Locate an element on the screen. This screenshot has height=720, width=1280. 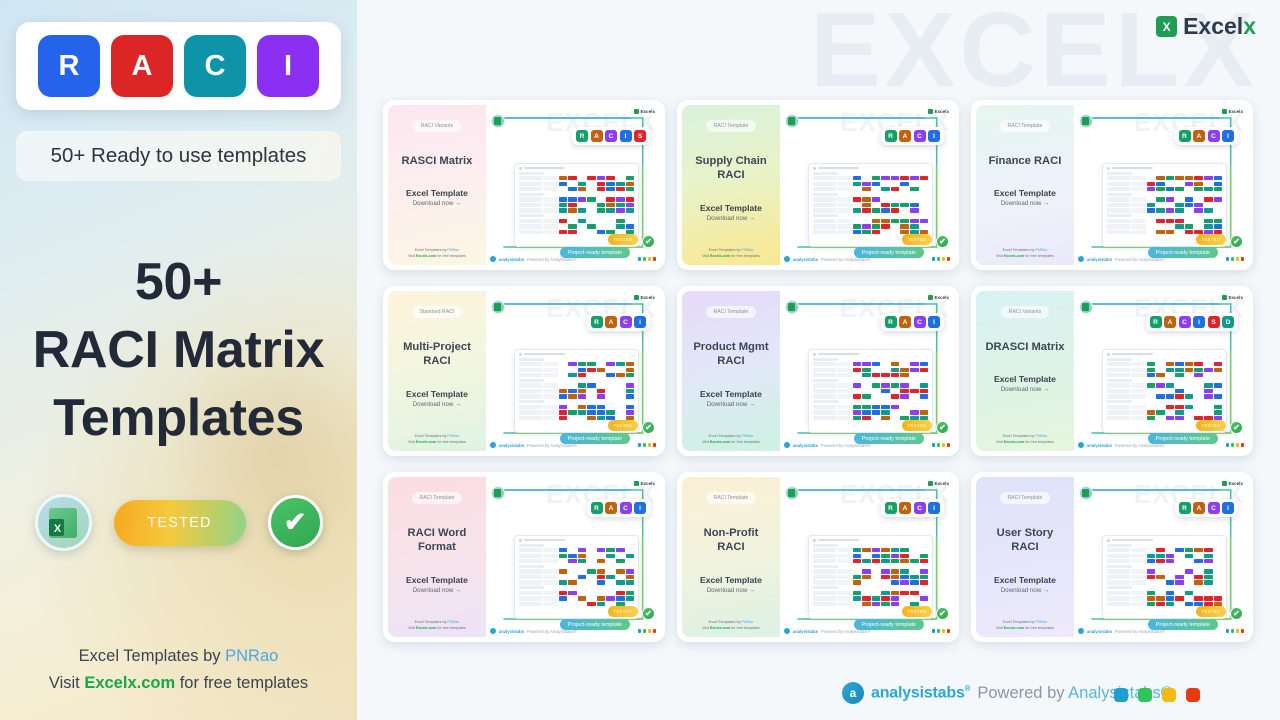
ready-templates-pill: 50+ Ready to use templates is located at coordinates (178, 156).